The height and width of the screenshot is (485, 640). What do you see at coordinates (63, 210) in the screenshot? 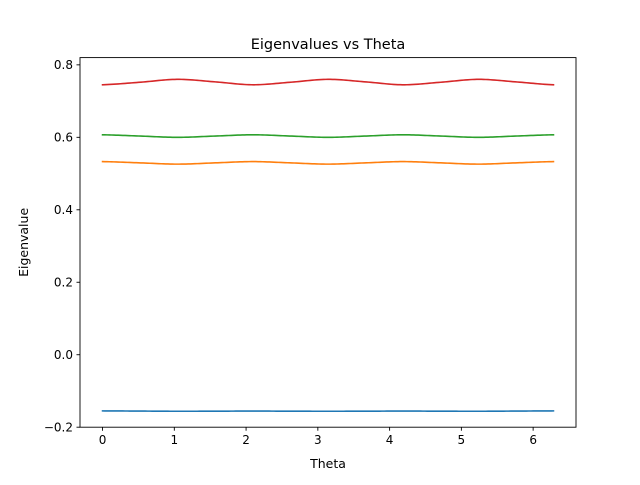
I see `y-tick-label: 0.4` at bounding box center [63, 210].